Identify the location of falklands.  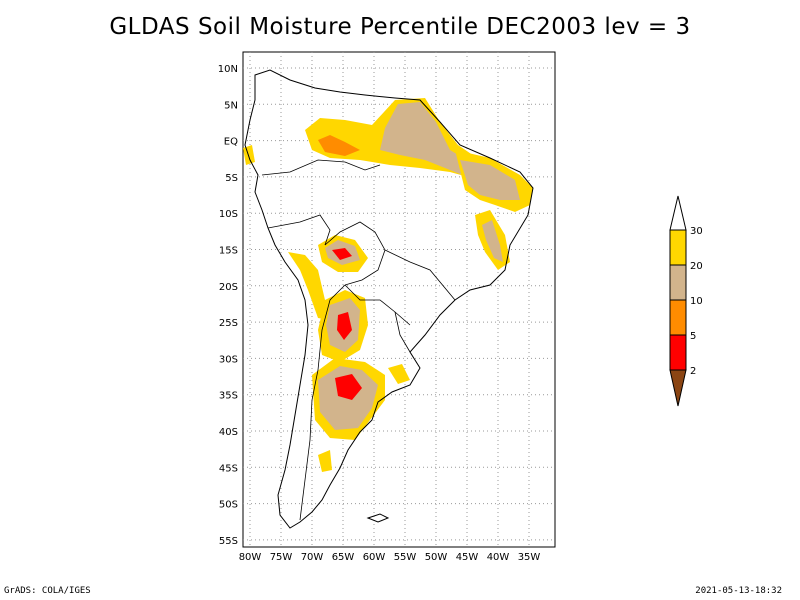
(378, 518).